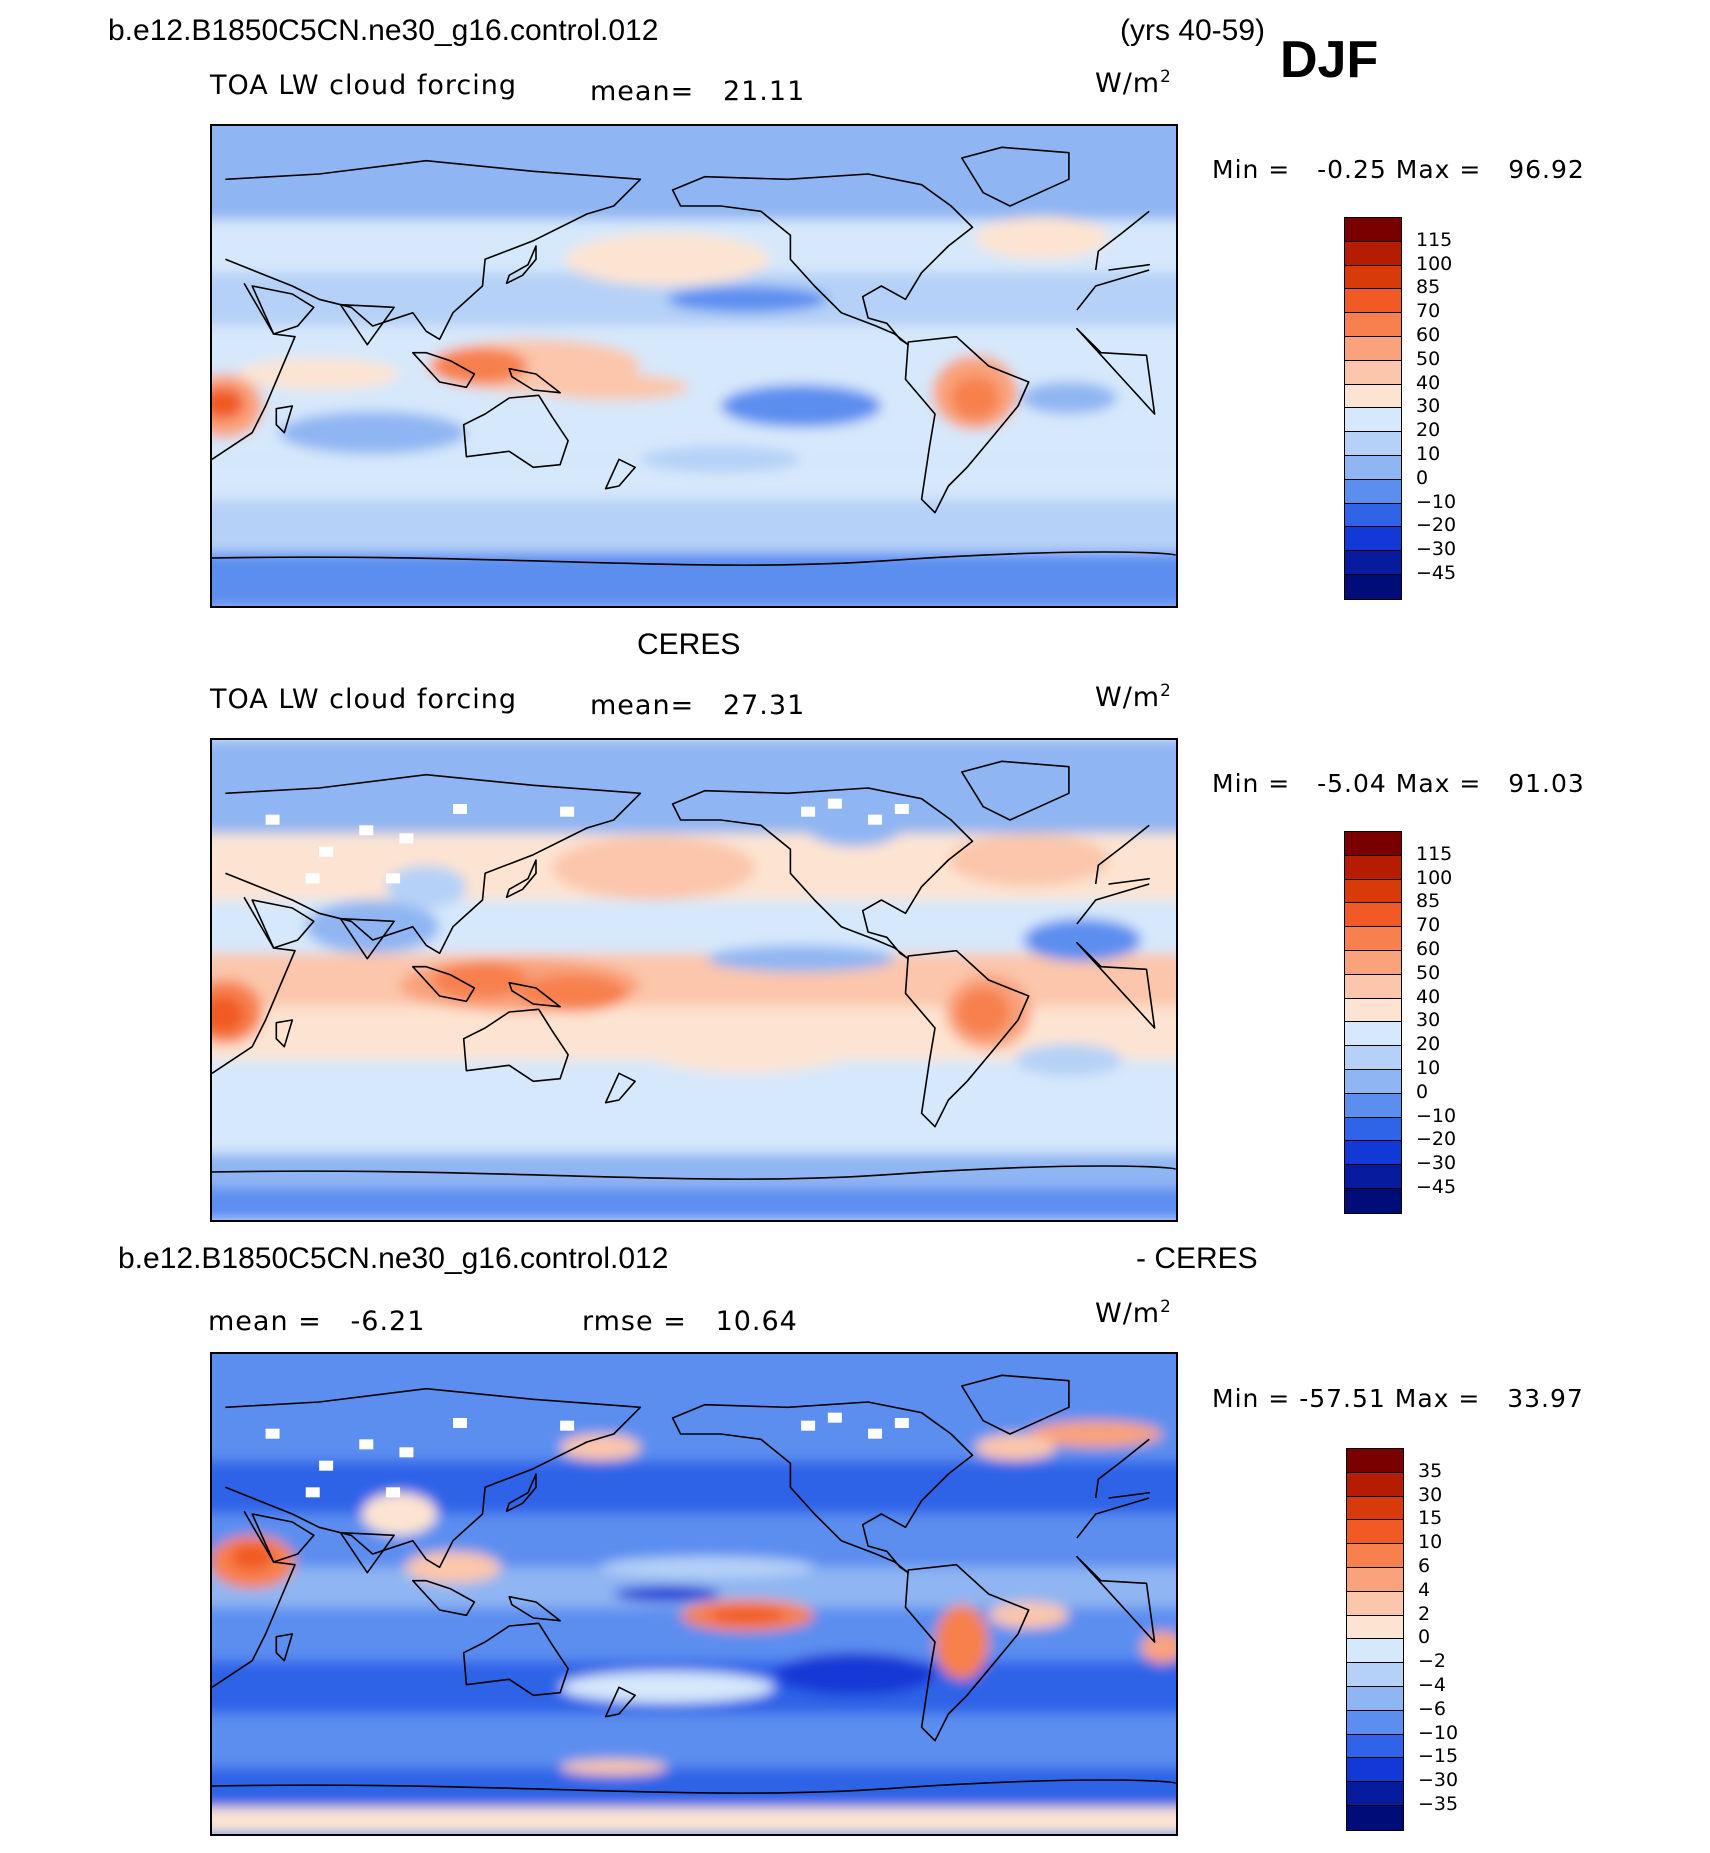 The image size is (1710, 1853). What do you see at coordinates (317, 1321) in the screenshot?
I see `panel3-mean: mean = -6.21` at bounding box center [317, 1321].